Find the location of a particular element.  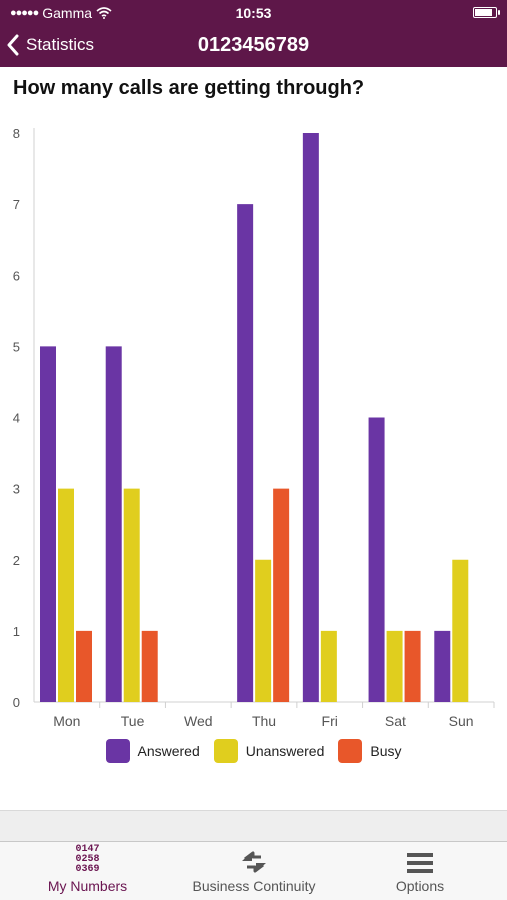

bar-answered-tue is located at coordinates (113, 524).